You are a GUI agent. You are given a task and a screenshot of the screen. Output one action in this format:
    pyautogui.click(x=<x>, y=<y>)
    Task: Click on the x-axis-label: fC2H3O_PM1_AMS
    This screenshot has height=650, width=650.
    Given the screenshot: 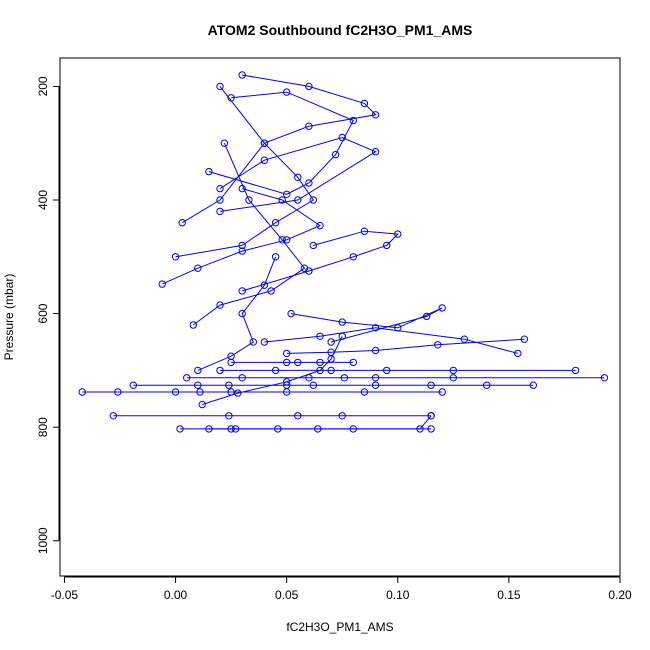 What is the action you would take?
    pyautogui.click(x=339, y=627)
    